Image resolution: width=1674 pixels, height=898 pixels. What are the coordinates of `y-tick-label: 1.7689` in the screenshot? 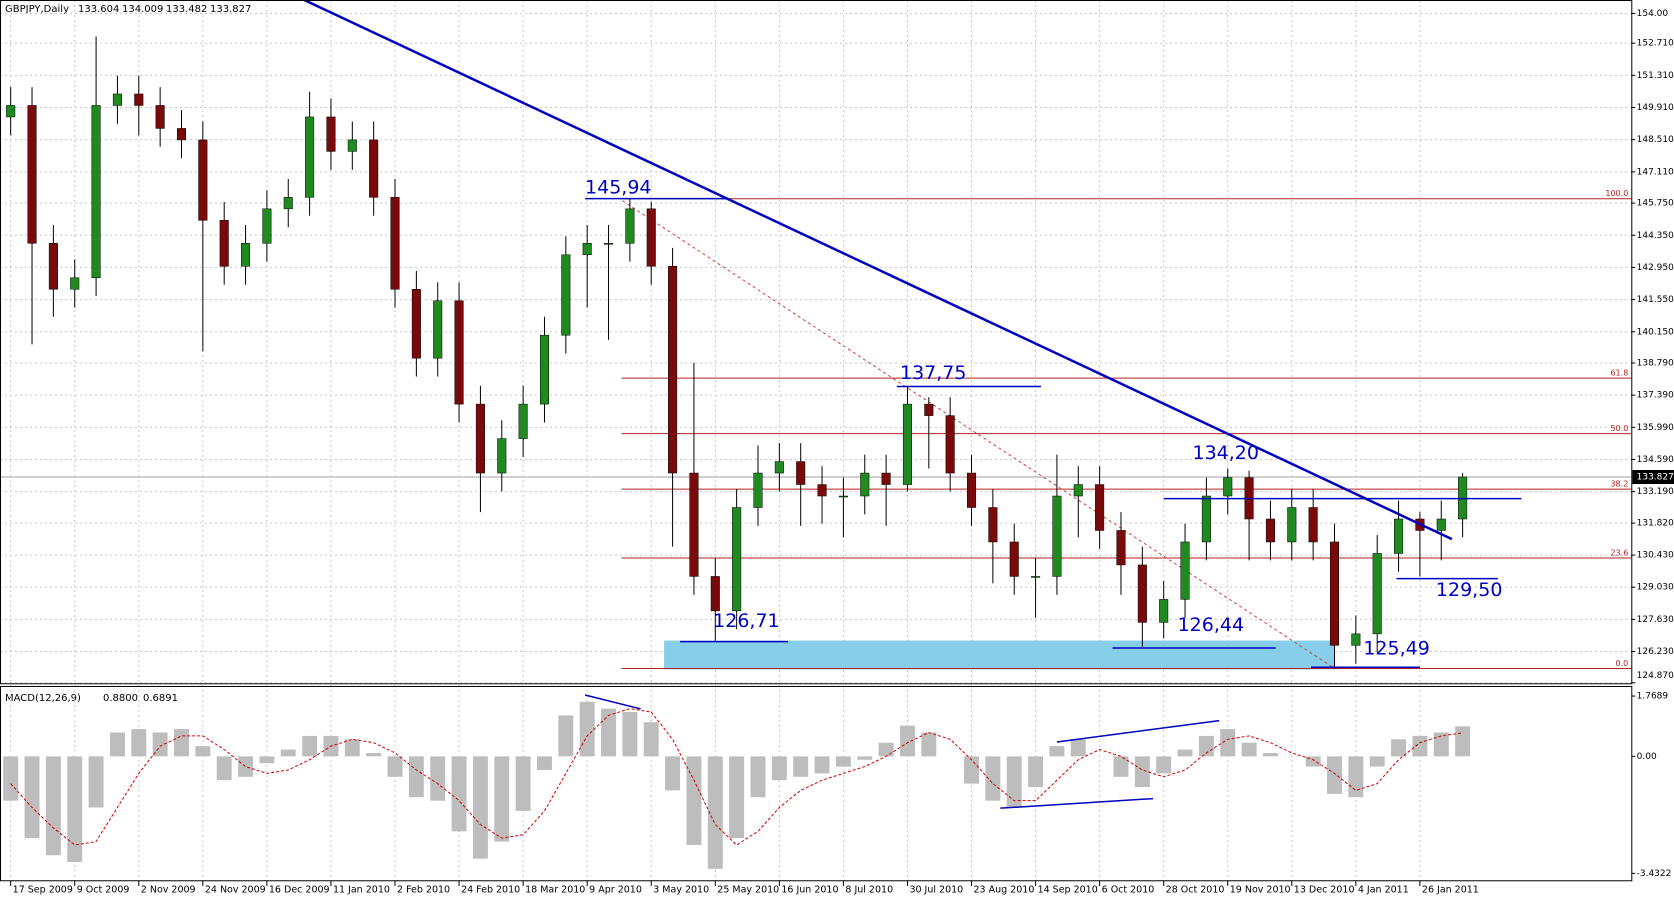 It's located at (1653, 697).